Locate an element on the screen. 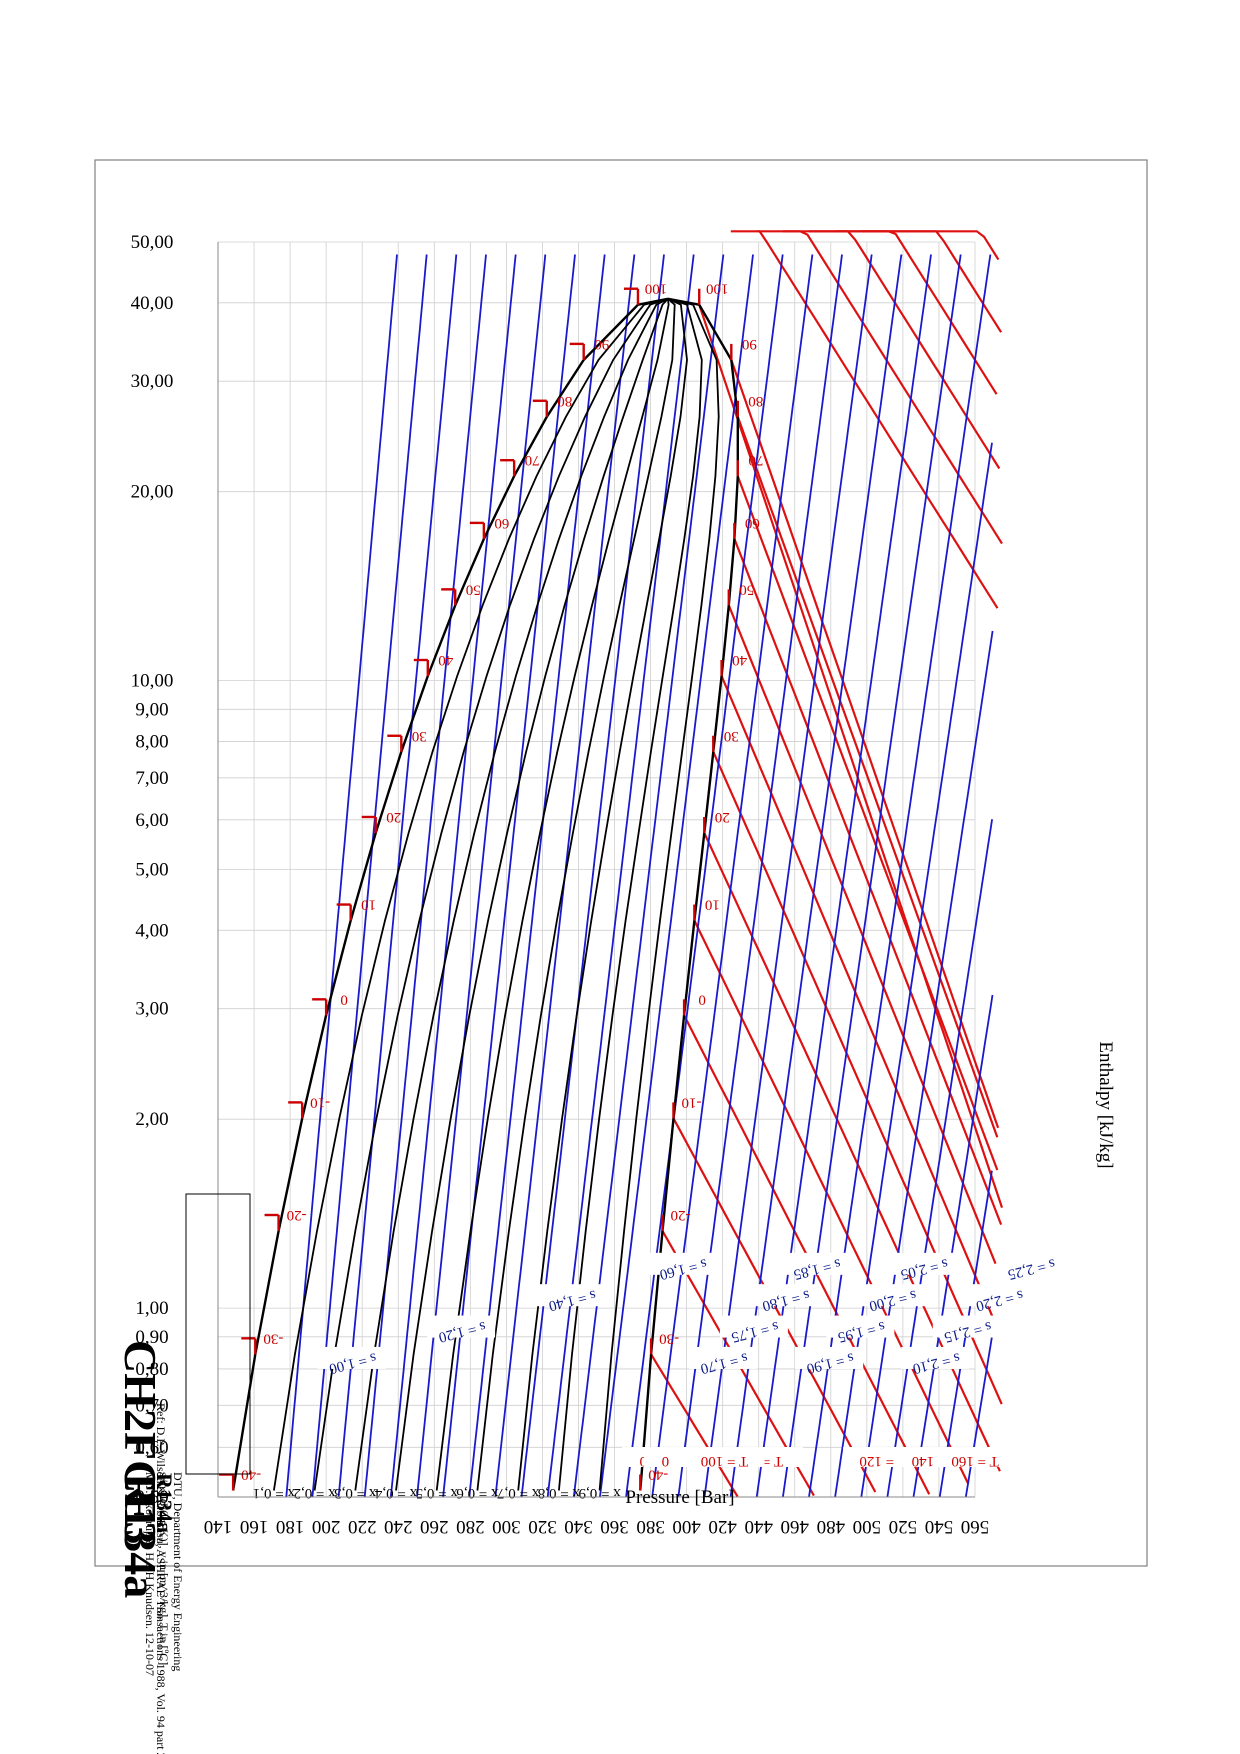 Image resolution: width=1240 pixels, height=1754 pixels. y-tick-label: 0,90 is located at coordinates (151, 1337).